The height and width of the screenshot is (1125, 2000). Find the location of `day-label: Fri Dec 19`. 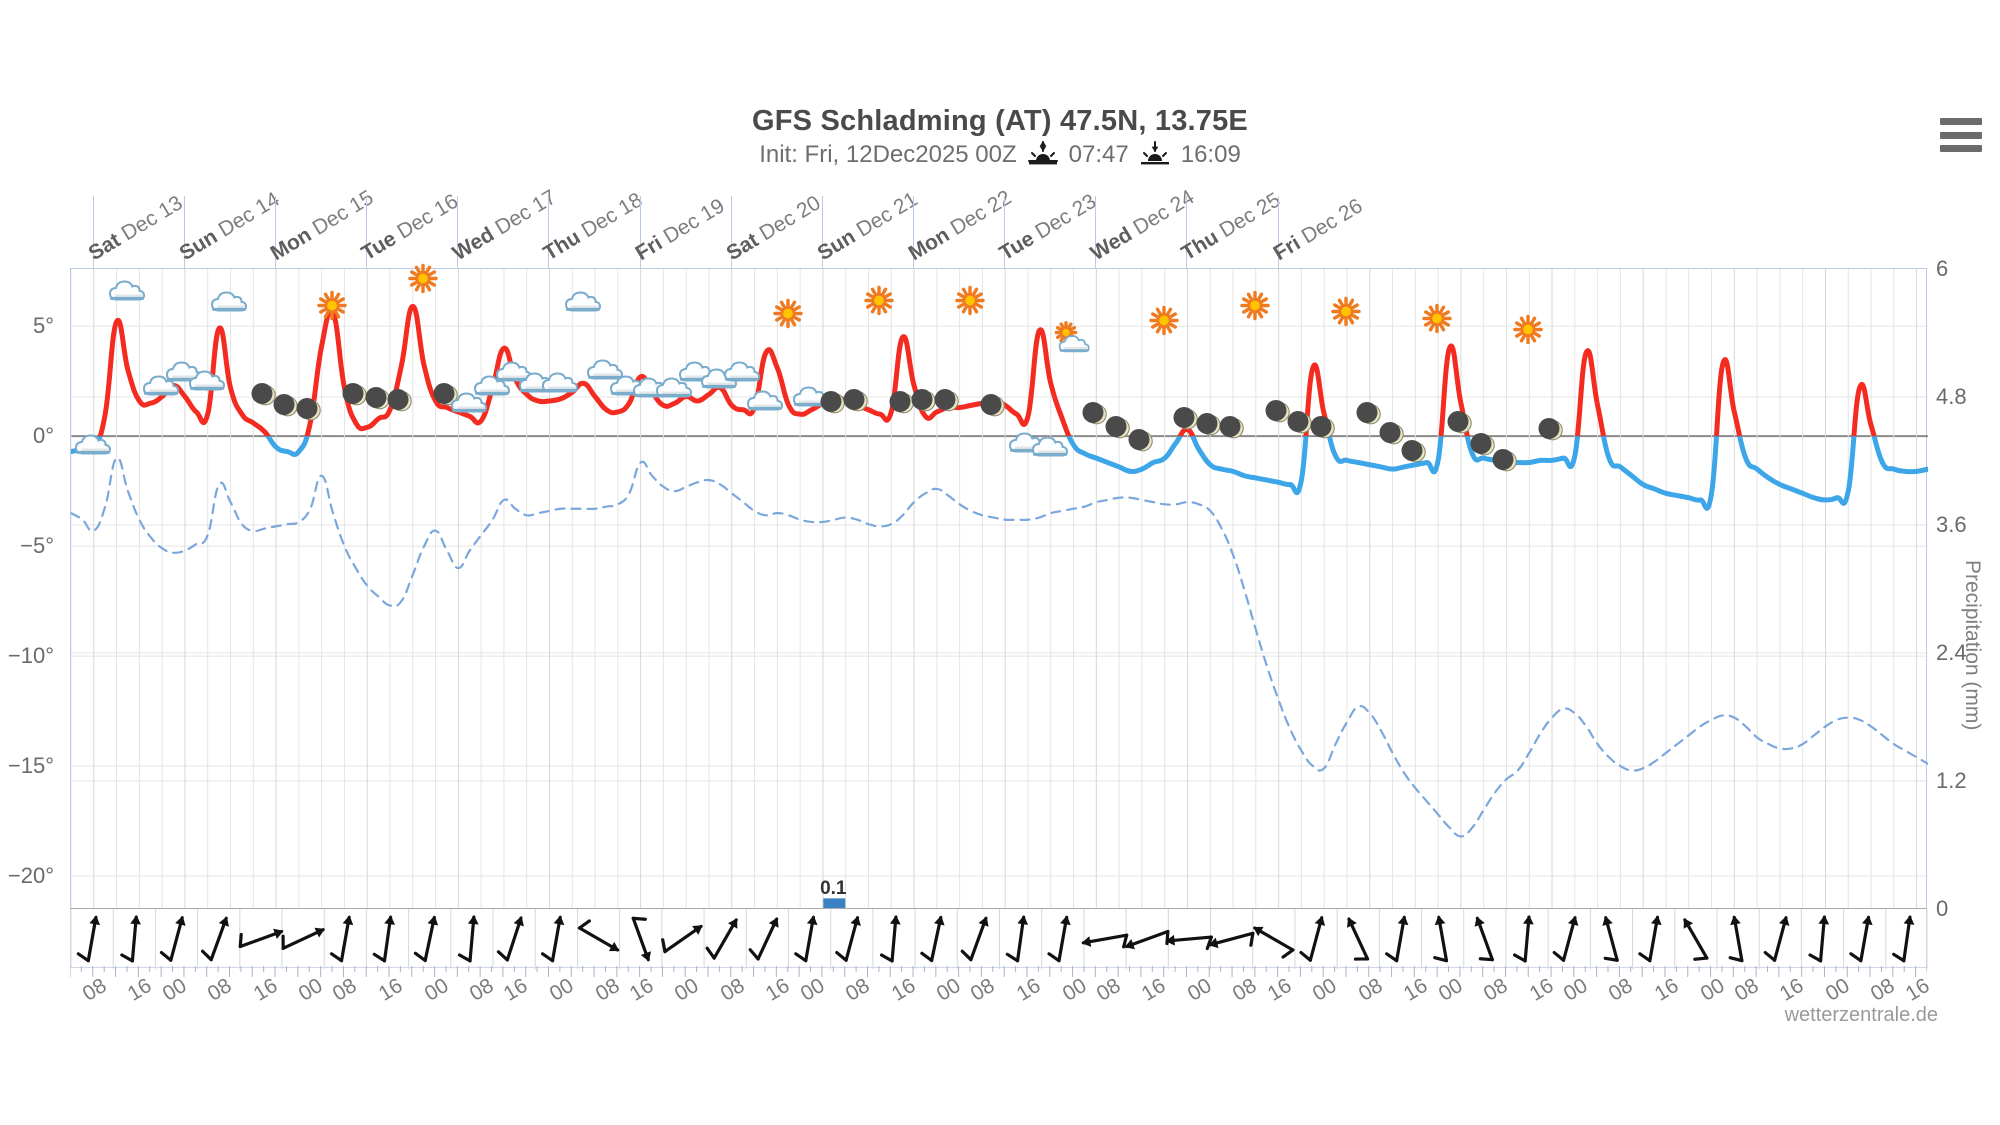

day-label: Fri Dec 19 is located at coordinates (679, 230).